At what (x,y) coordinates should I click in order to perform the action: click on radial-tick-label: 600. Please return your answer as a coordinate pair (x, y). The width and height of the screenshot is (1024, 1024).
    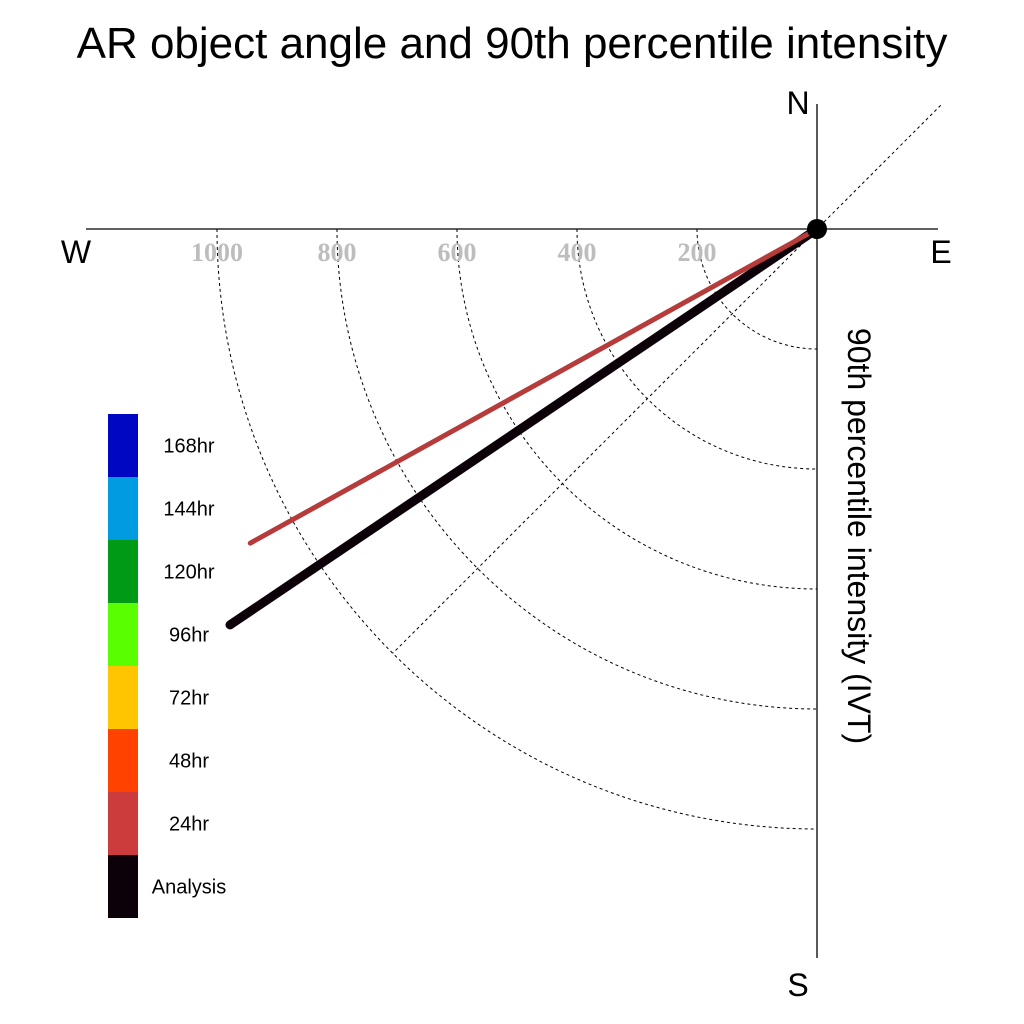
    Looking at the image, I should click on (457, 252).